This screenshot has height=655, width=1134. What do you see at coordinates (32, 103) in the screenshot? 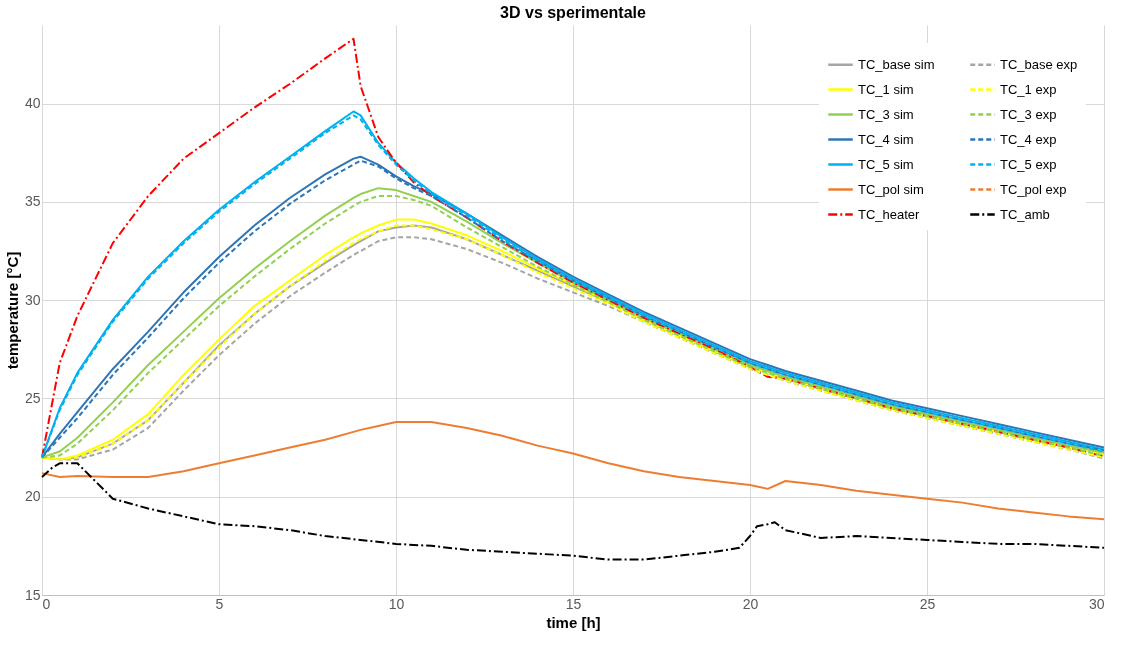
I see `y-tick-label: 40` at bounding box center [32, 103].